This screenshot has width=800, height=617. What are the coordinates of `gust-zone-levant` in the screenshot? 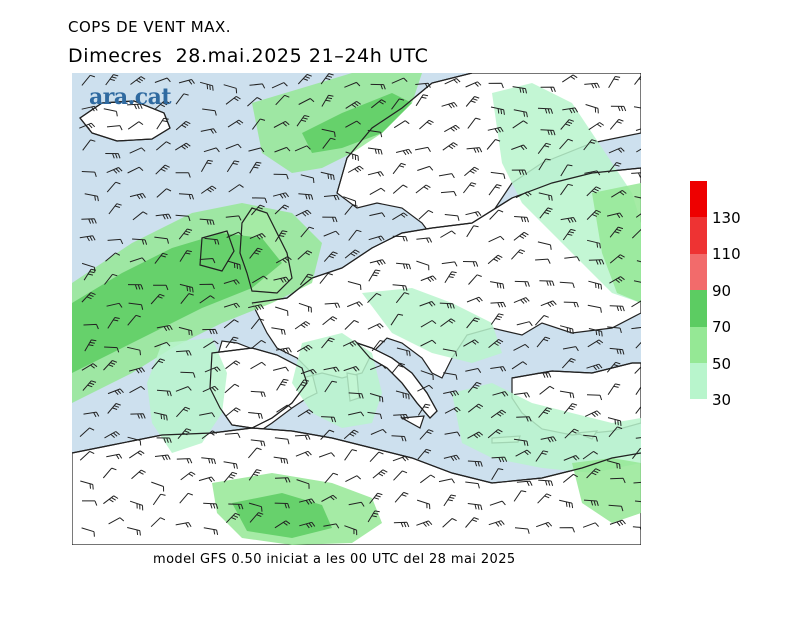 It's located at (606, 490).